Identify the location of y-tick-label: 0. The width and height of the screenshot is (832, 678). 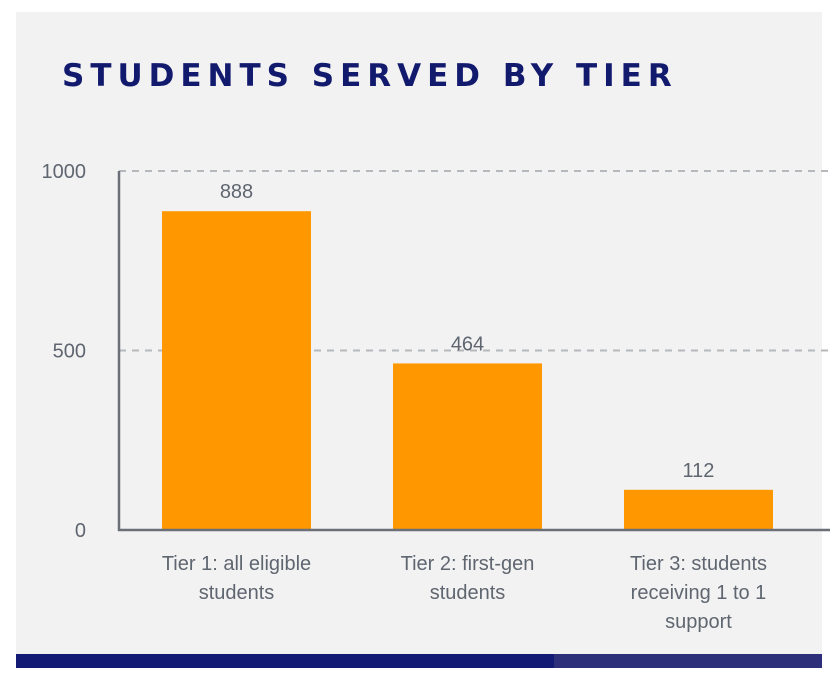
(80, 531).